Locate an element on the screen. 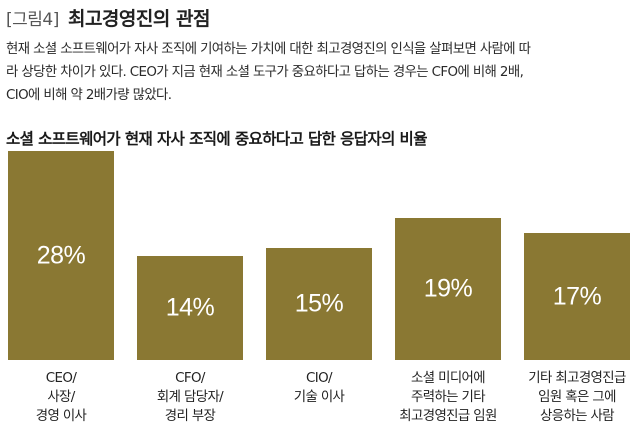 The width and height of the screenshot is (640, 440). bar-value-label: 19% is located at coordinates (448, 288).